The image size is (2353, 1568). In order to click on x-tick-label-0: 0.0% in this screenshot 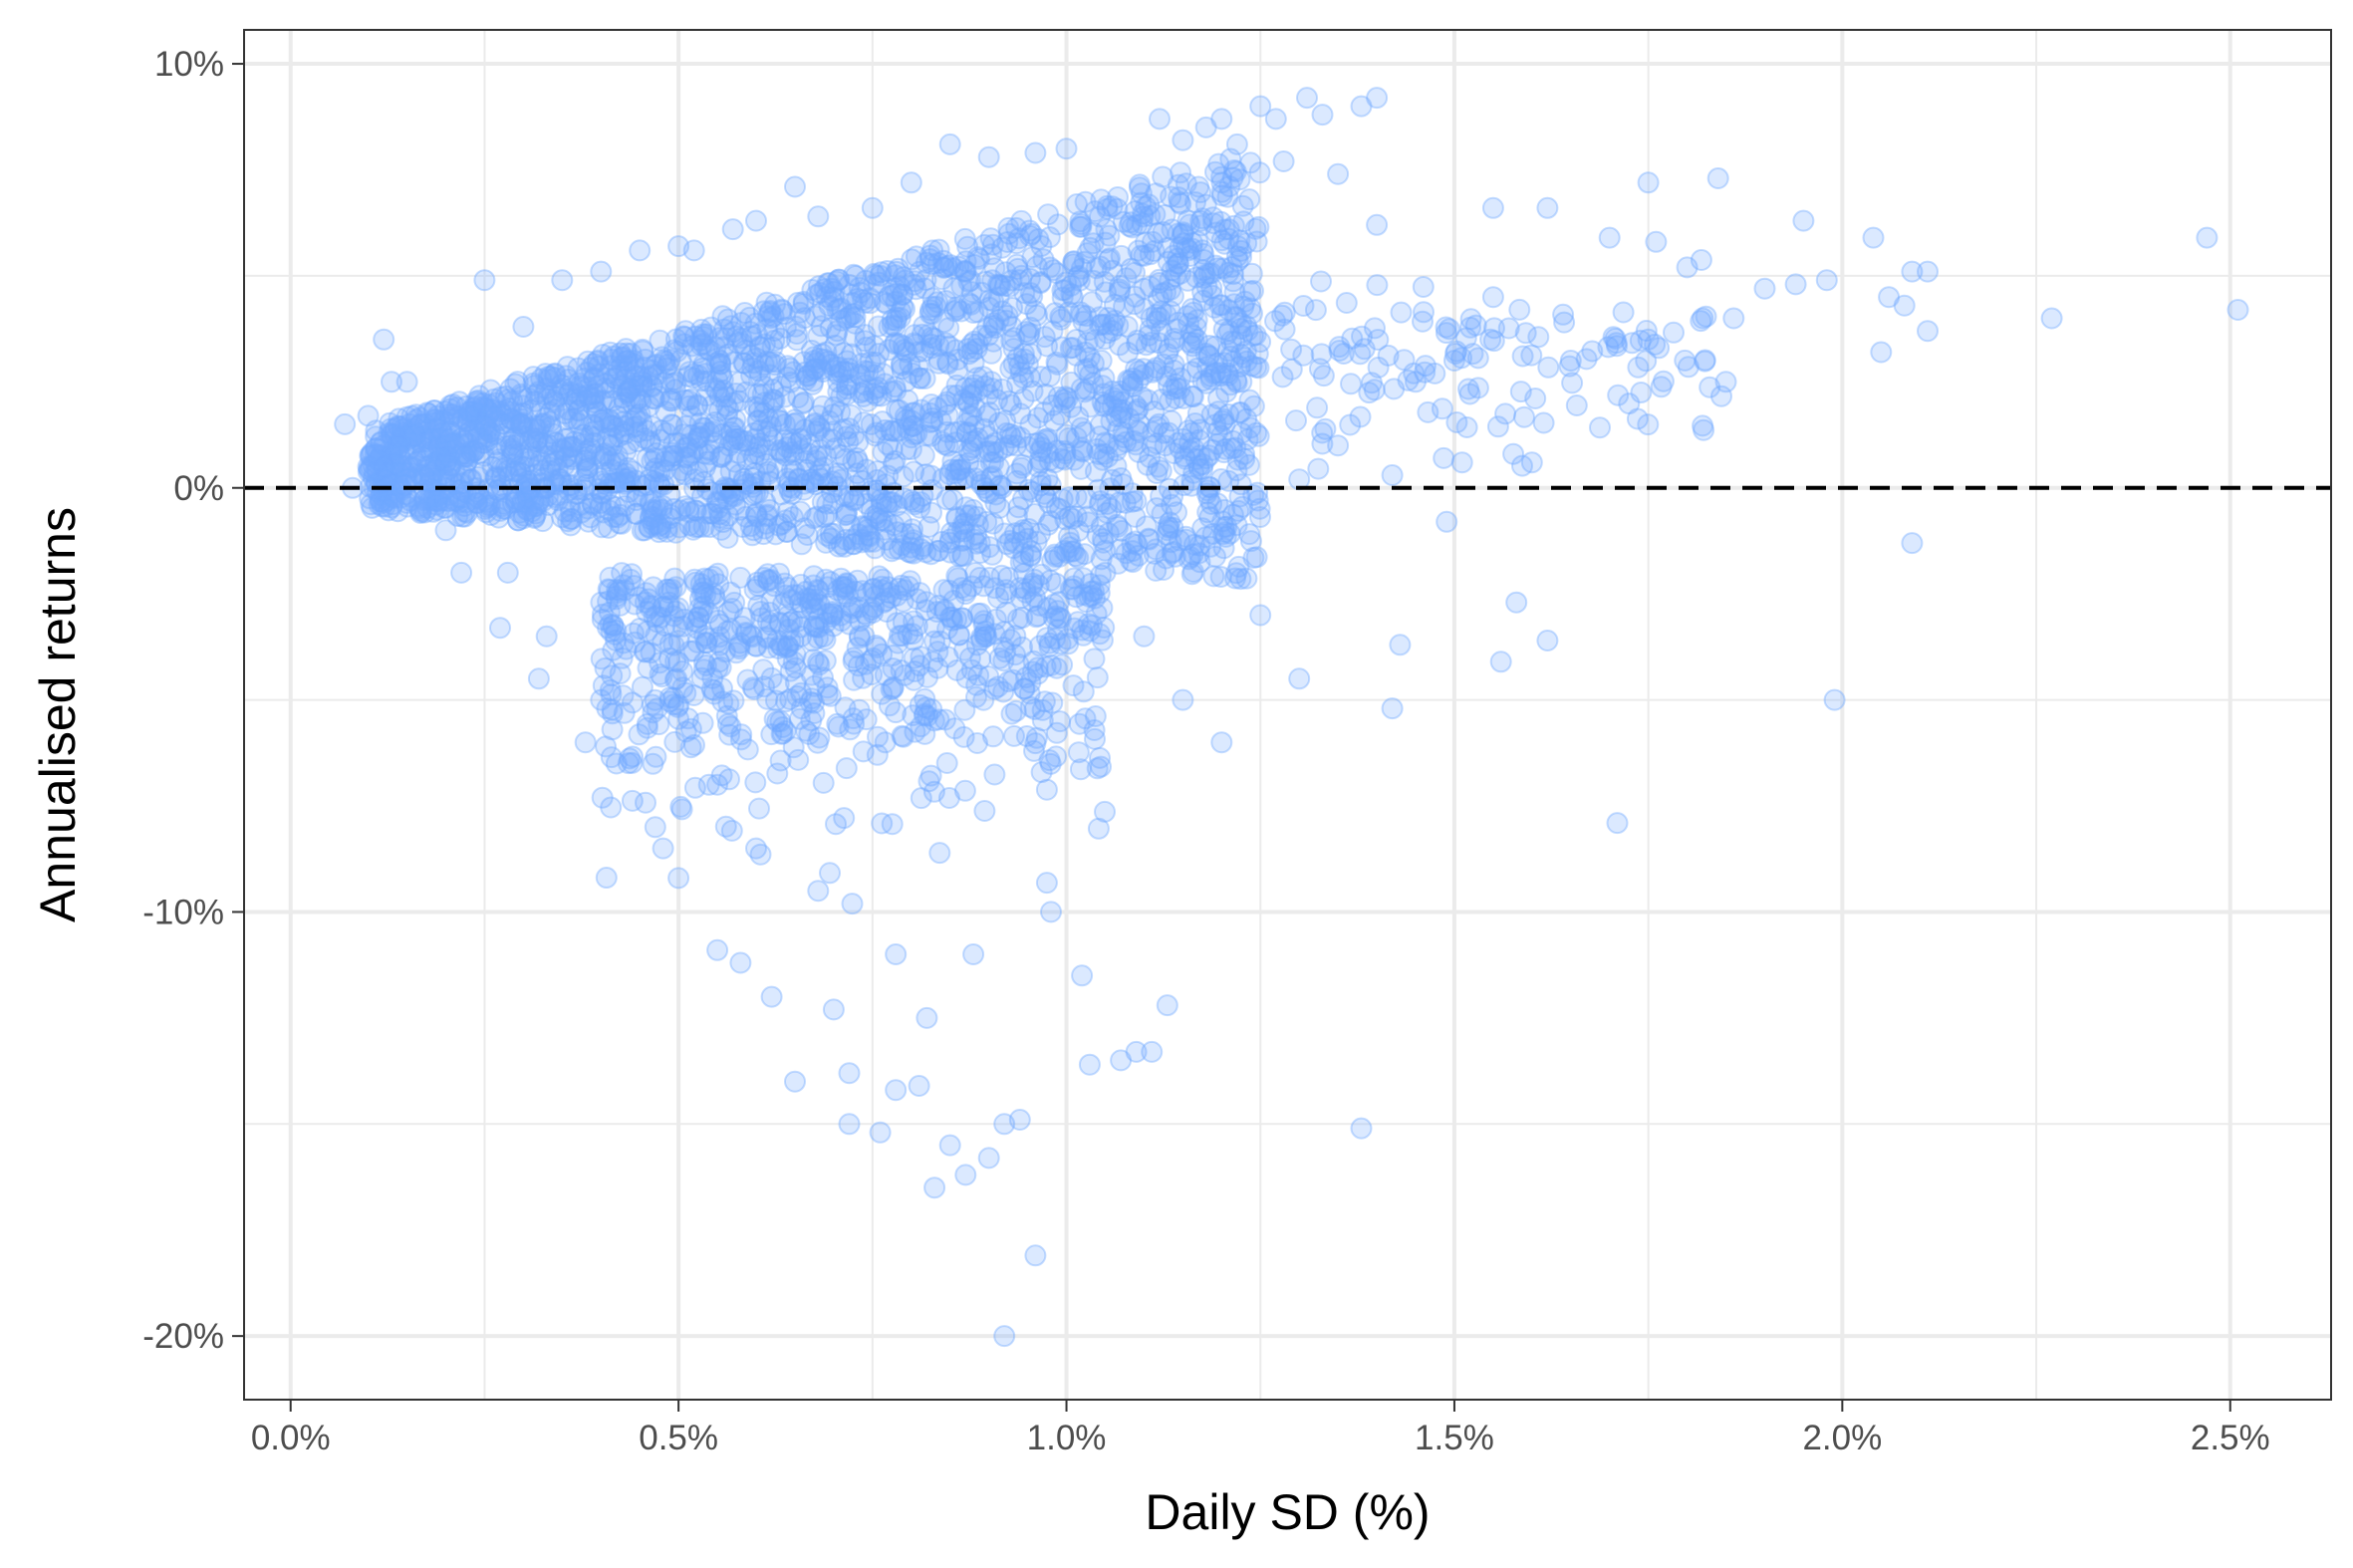, I will do `click(291, 1438)`.